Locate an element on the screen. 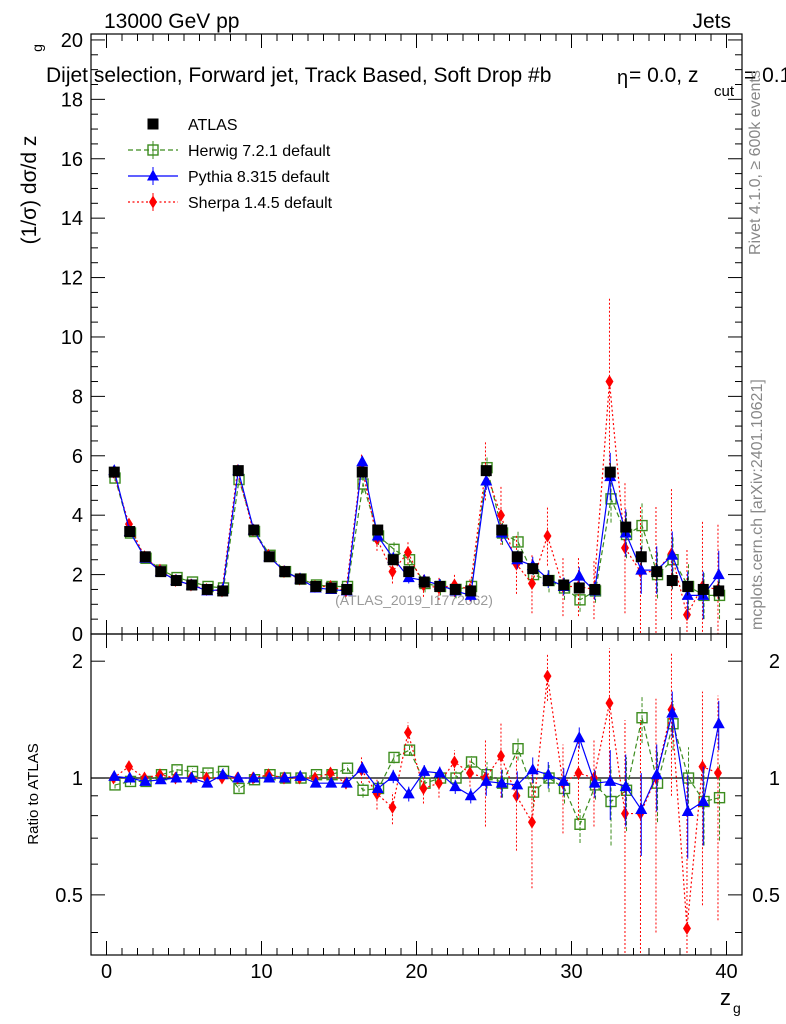 The width and height of the screenshot is (786, 1024). x-tick-label: 40 is located at coordinates (726, 972).